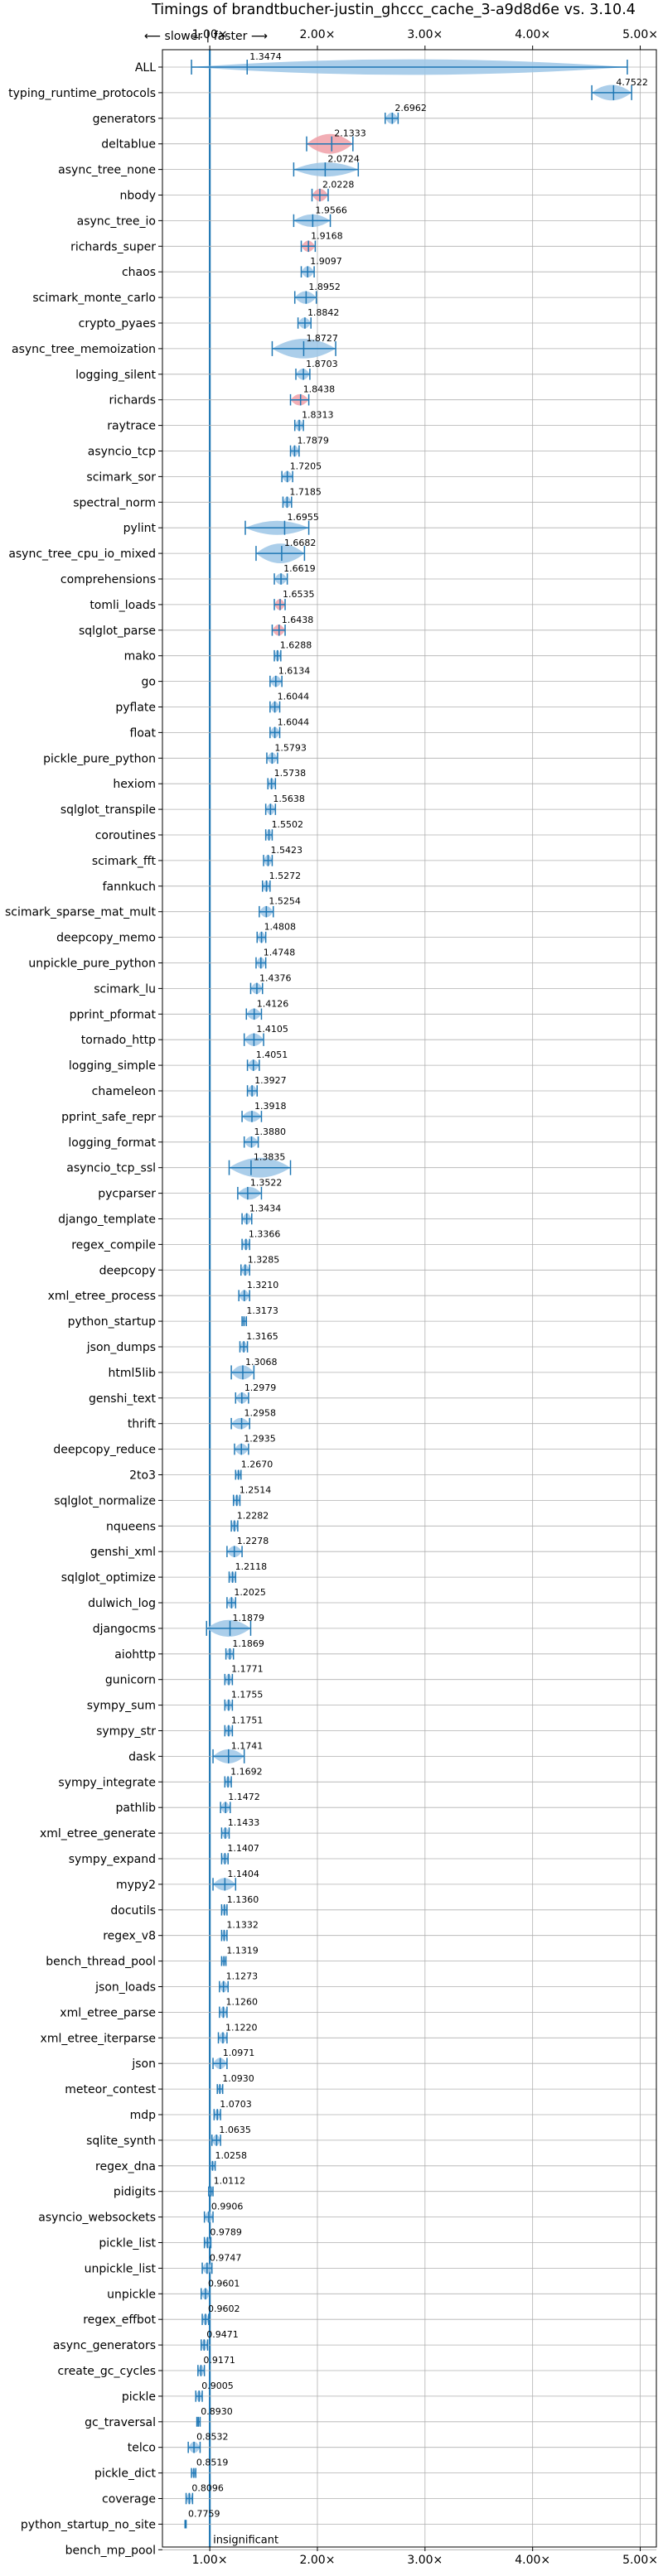  What do you see at coordinates (207, 2489) in the screenshot?
I see `value-label: 0.8096` at bounding box center [207, 2489].